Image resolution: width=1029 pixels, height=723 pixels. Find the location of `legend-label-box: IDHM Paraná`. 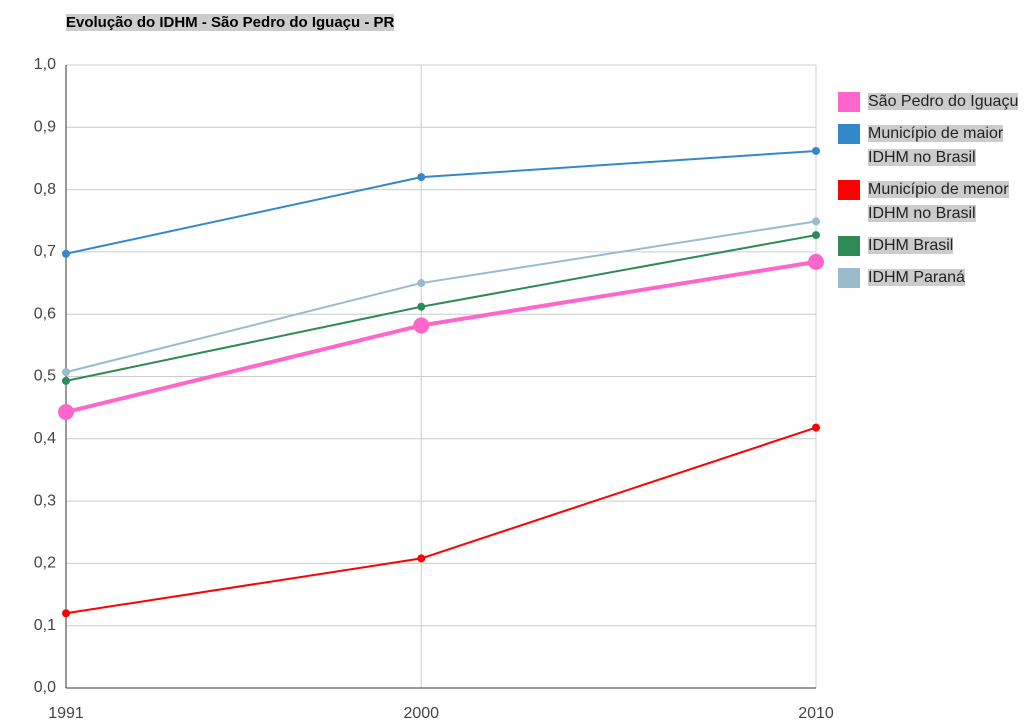

legend-label-box: IDHM Paraná is located at coordinates (948, 278).